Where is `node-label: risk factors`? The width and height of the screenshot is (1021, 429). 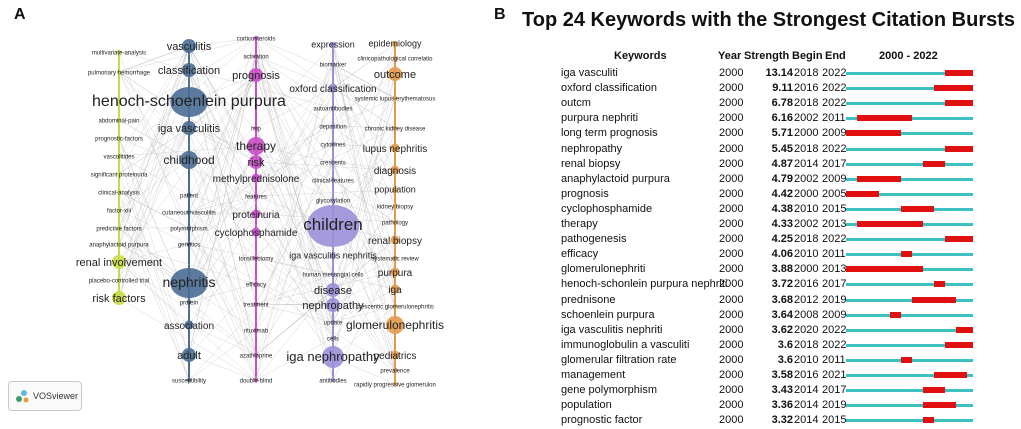
node-label: risk factors is located at coordinates (119, 299).